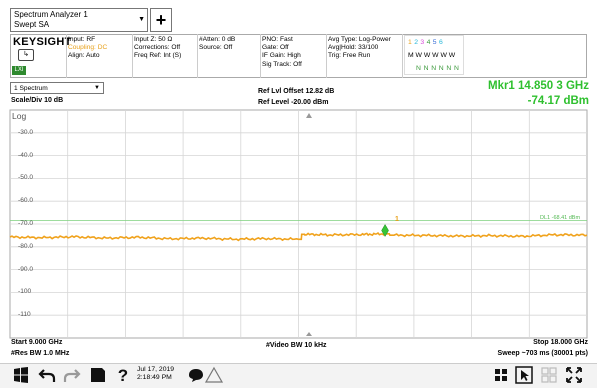  I want to click on input-settings: Input: RF Coupling: DC Align: Auto, so click(87, 48).